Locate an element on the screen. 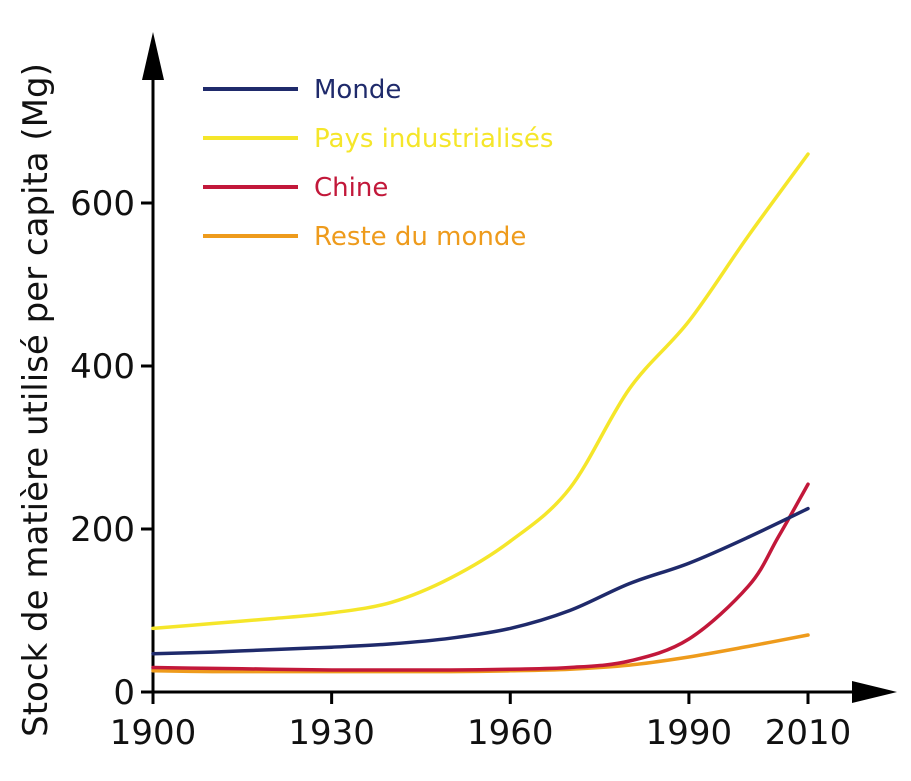 The width and height of the screenshot is (911, 781). x-axis-arrow is located at coordinates (874, 692).